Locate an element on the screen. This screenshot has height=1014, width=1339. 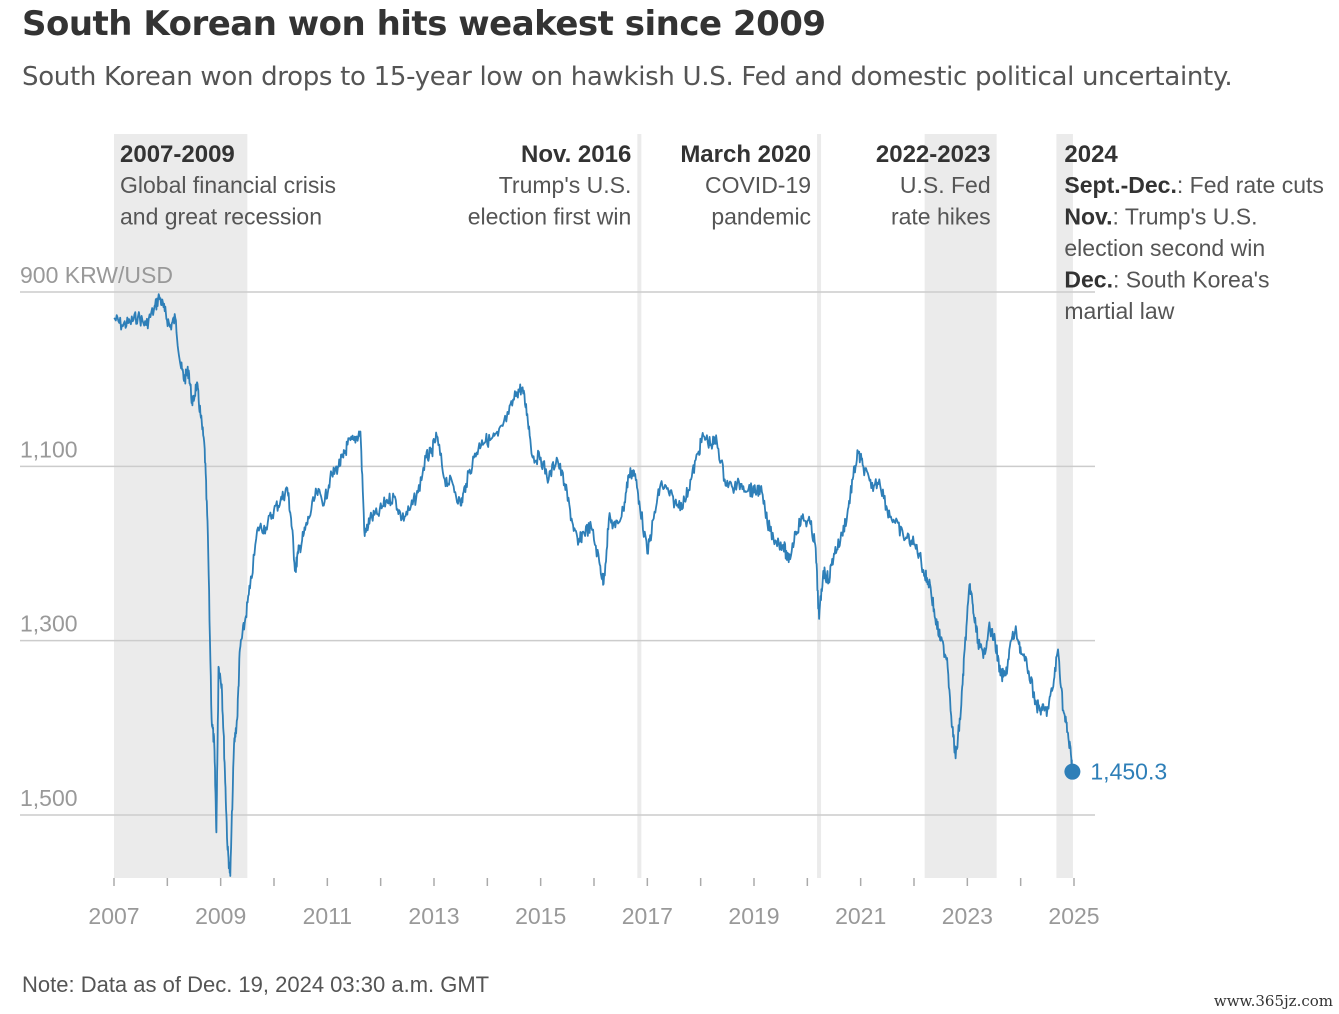
annotation-text: election second win is located at coordinates (1164, 248).